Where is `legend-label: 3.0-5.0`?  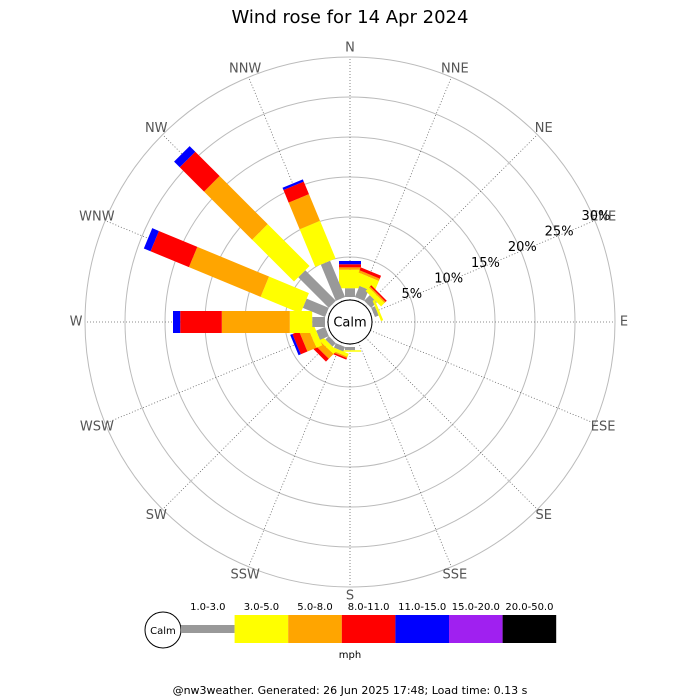
legend-label: 3.0-5.0 is located at coordinates (261, 607).